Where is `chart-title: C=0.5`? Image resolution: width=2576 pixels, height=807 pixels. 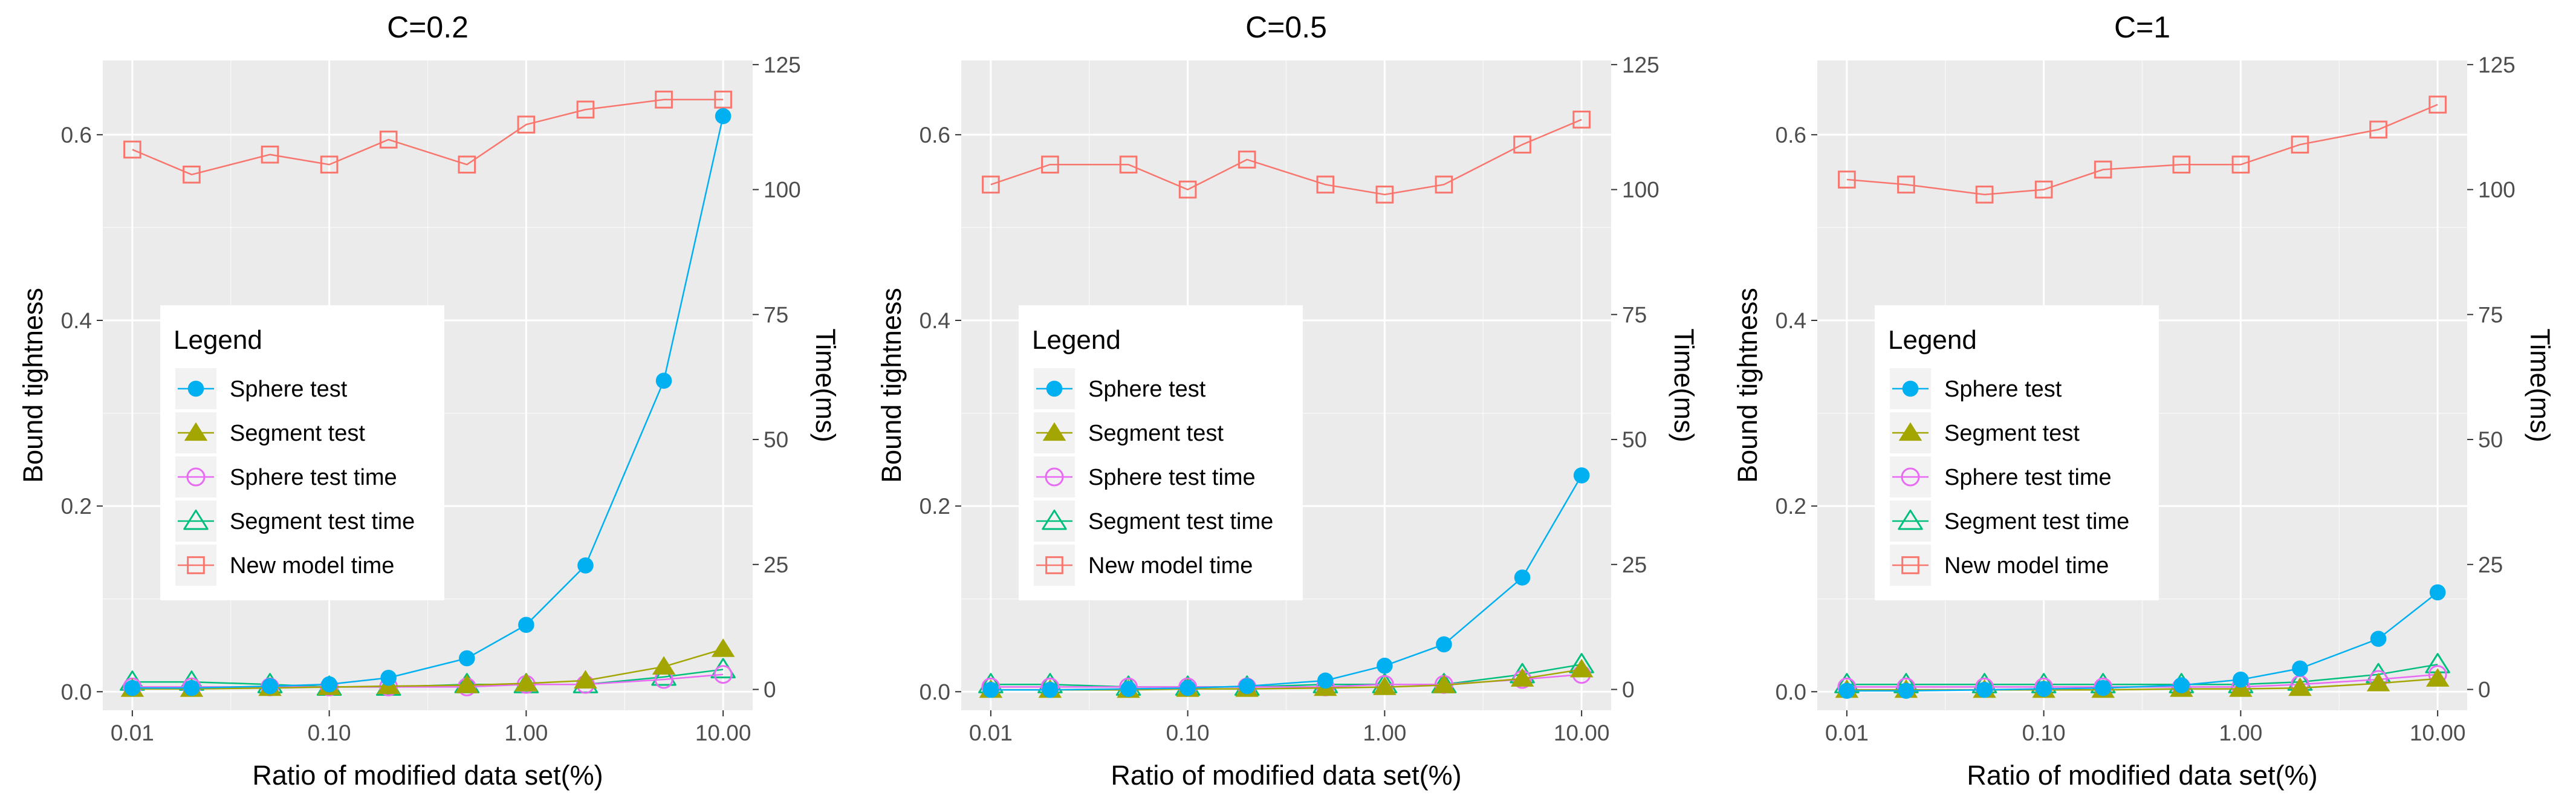 chart-title: C=0.5 is located at coordinates (1286, 27).